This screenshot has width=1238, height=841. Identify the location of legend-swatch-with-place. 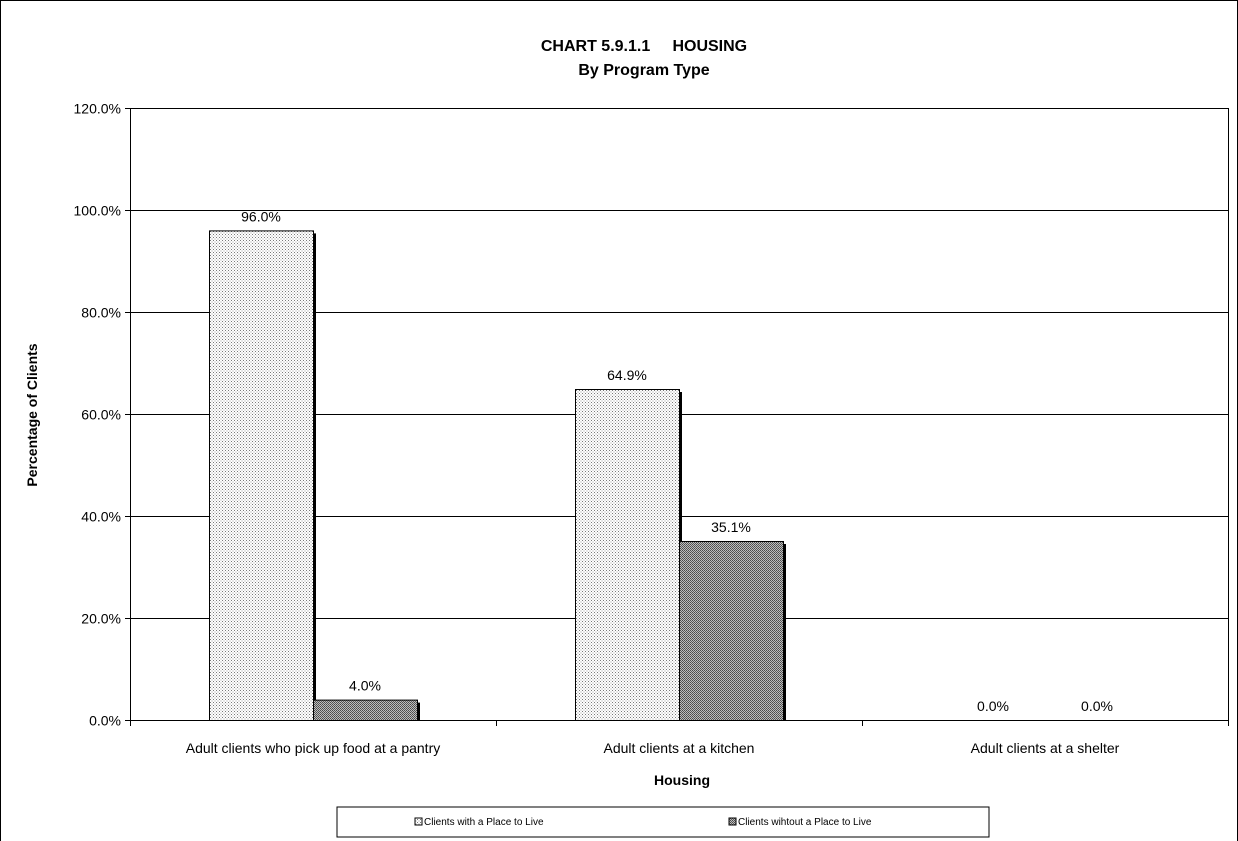
(418, 821).